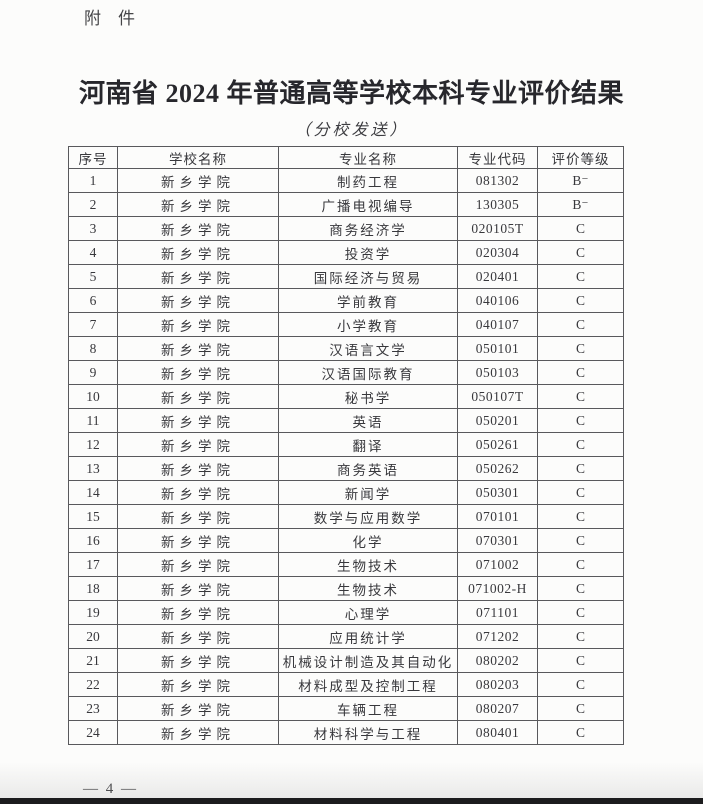 The height and width of the screenshot is (804, 703). What do you see at coordinates (368, 444) in the screenshot?
I see `major-cell: 翻译` at bounding box center [368, 444].